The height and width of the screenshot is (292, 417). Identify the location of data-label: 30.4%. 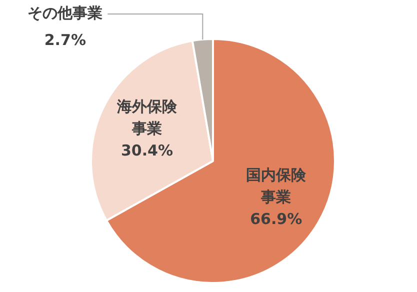
(146, 150).